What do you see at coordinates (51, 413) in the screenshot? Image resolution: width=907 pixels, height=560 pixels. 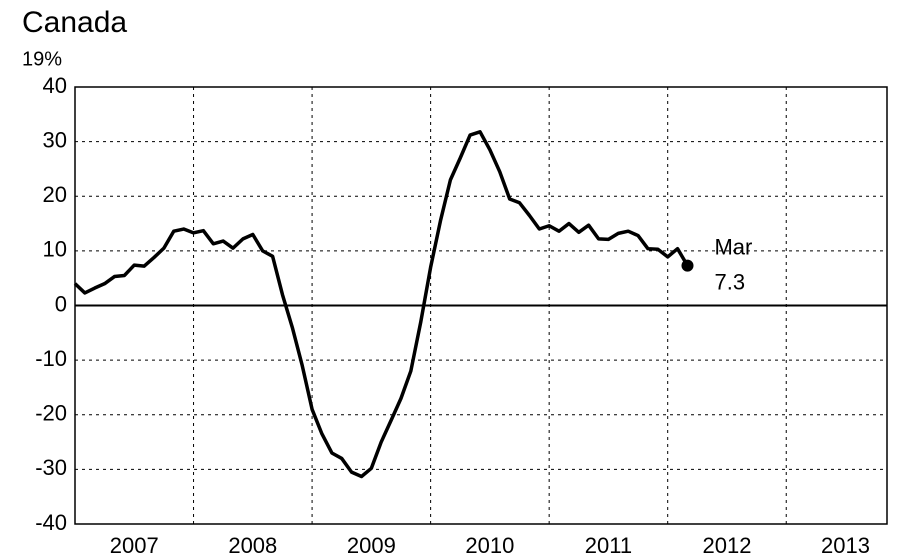 I see `y-tick-label: -20` at bounding box center [51, 413].